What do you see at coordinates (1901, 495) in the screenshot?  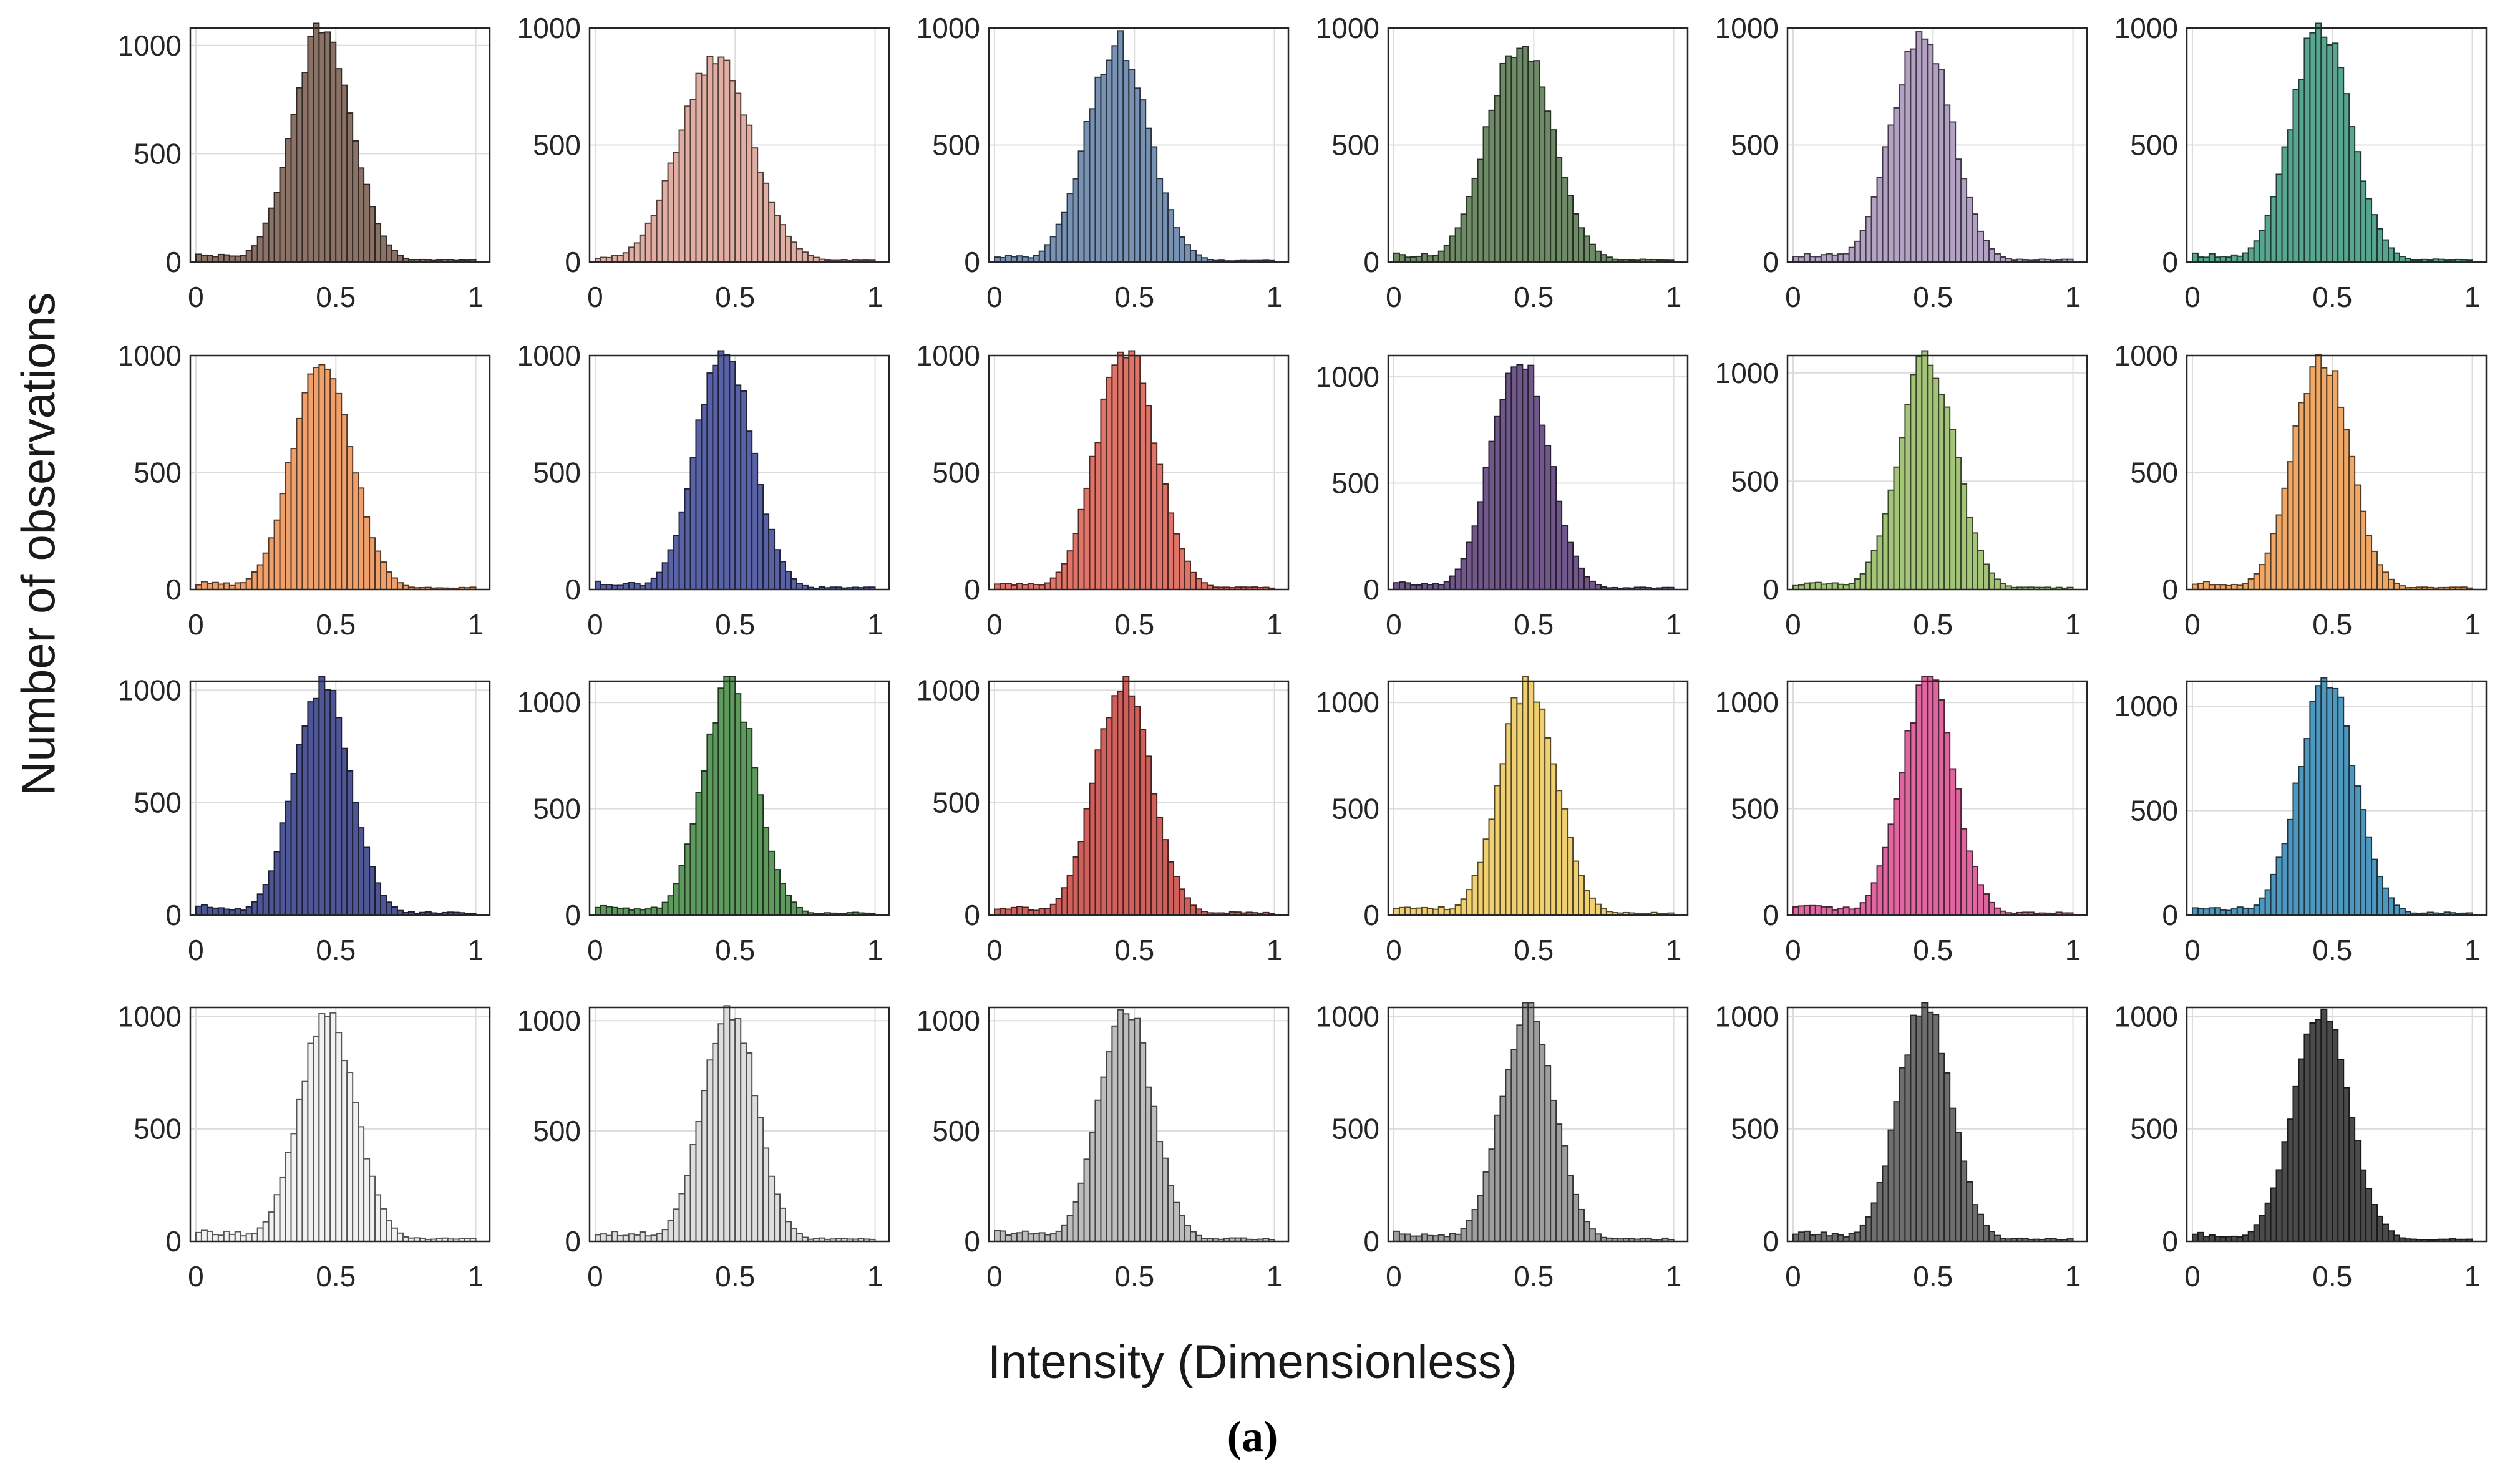 I see `histogram-panel-r2-c5: 0 0.5 1 0 500 1000` at bounding box center [1901, 495].